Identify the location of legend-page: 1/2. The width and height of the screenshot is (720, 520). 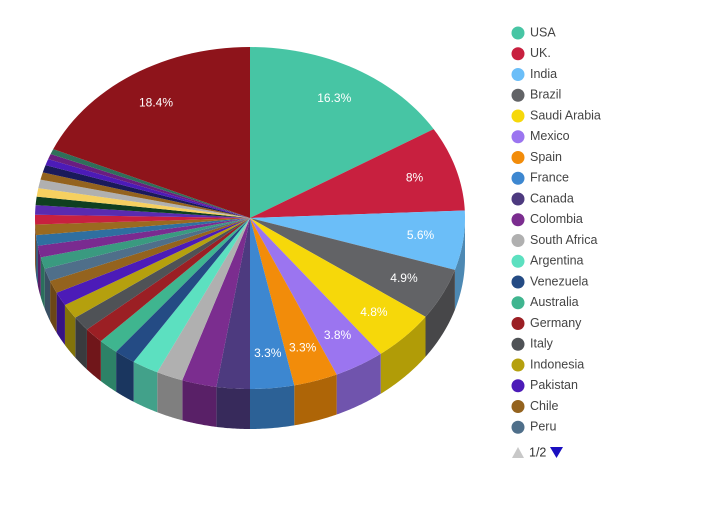
(537, 452).